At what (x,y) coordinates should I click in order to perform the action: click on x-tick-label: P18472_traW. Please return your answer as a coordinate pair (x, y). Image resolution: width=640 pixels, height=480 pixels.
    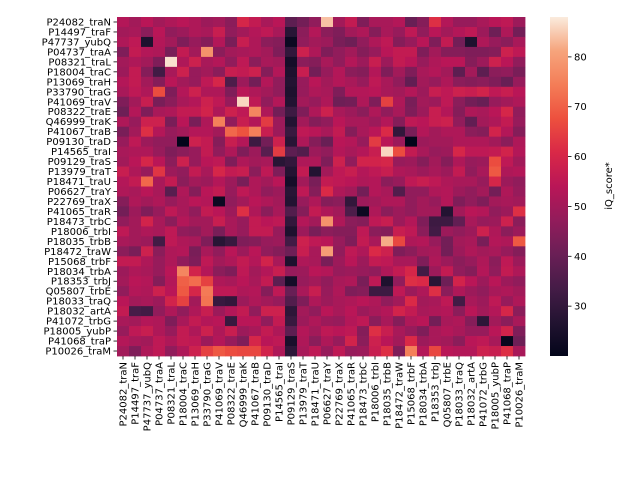
    Looking at the image, I should click on (400, 395).